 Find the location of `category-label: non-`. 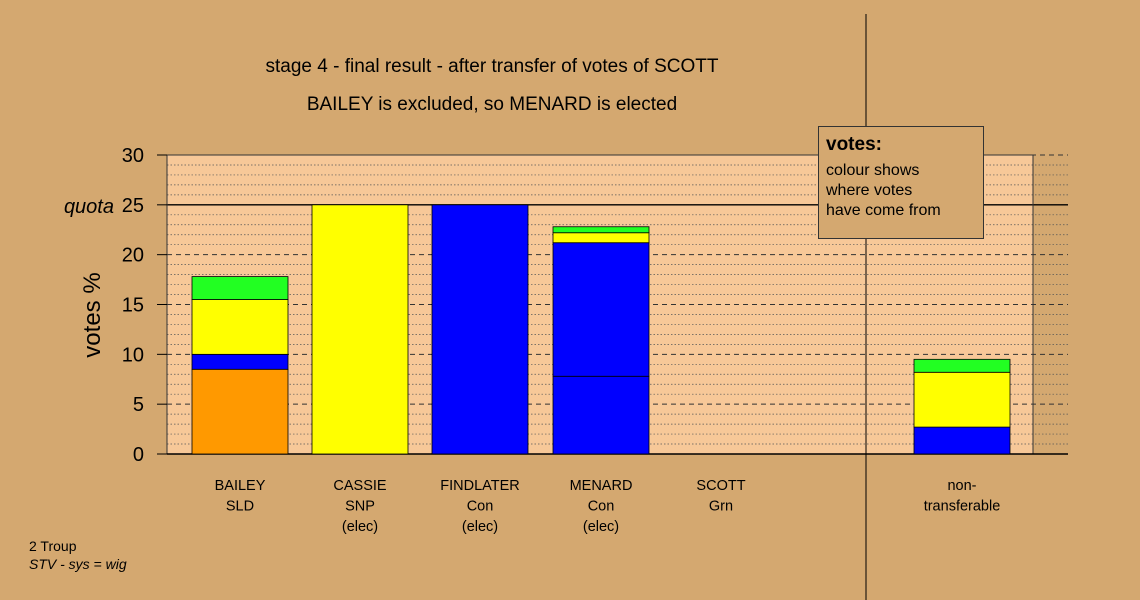

category-label: non- is located at coordinates (961, 486).